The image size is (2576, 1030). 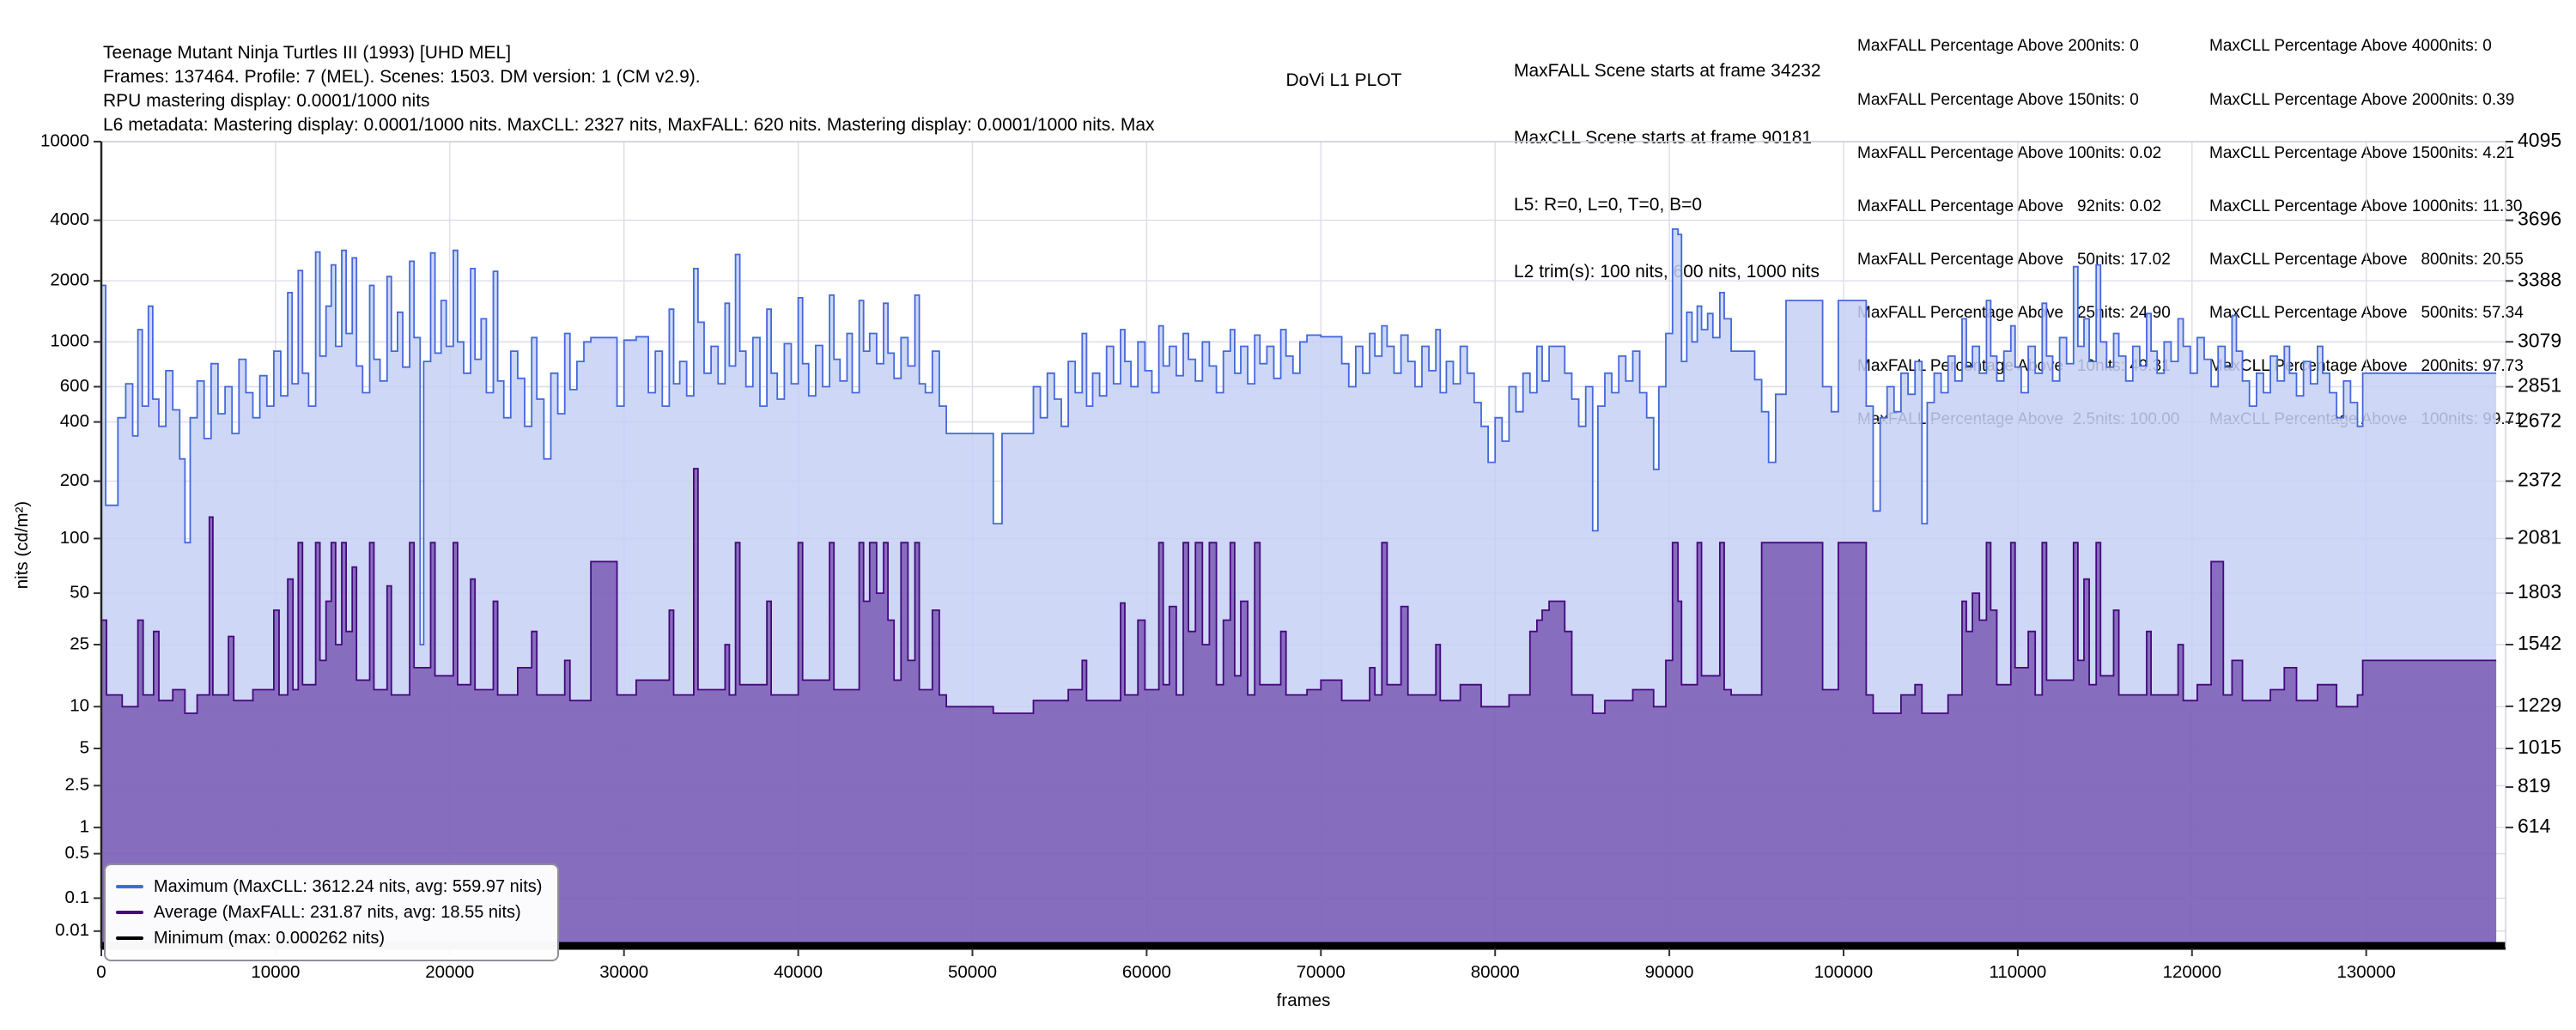 I want to click on svg-text: 2672, so click(x=2539, y=420).